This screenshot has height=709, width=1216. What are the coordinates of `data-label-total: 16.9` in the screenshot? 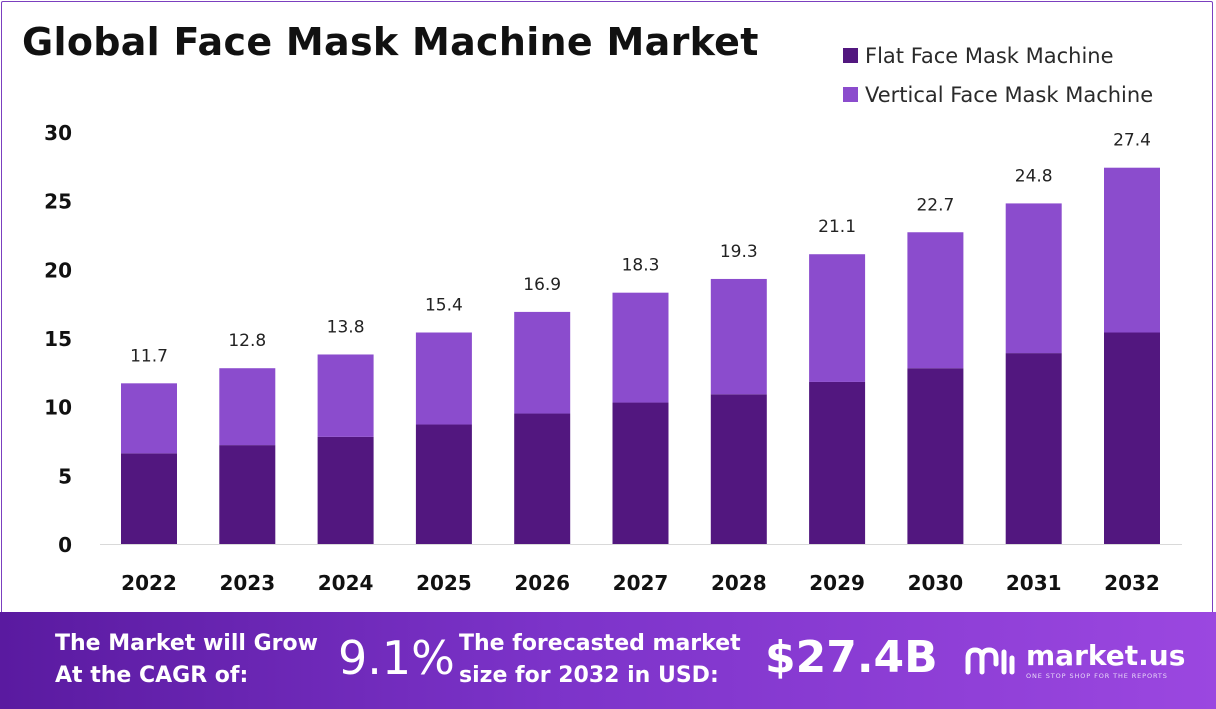 It's located at (542, 285).